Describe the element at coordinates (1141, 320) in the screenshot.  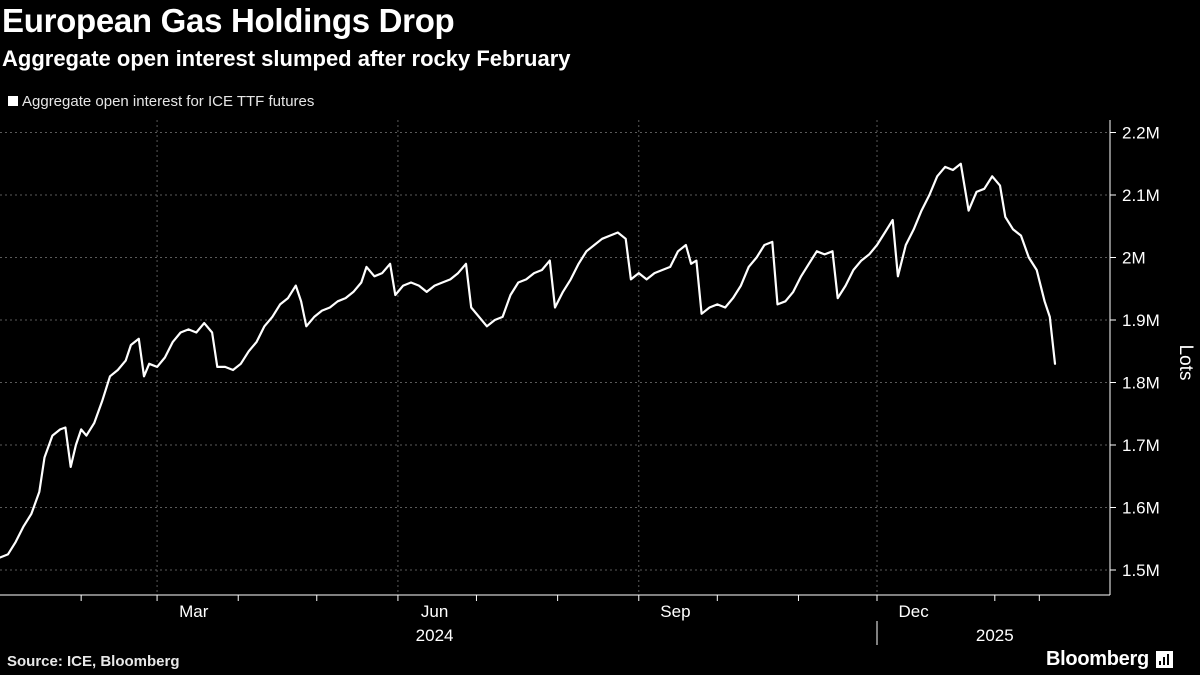
I see `y-tick-label: 1.9M` at that location.